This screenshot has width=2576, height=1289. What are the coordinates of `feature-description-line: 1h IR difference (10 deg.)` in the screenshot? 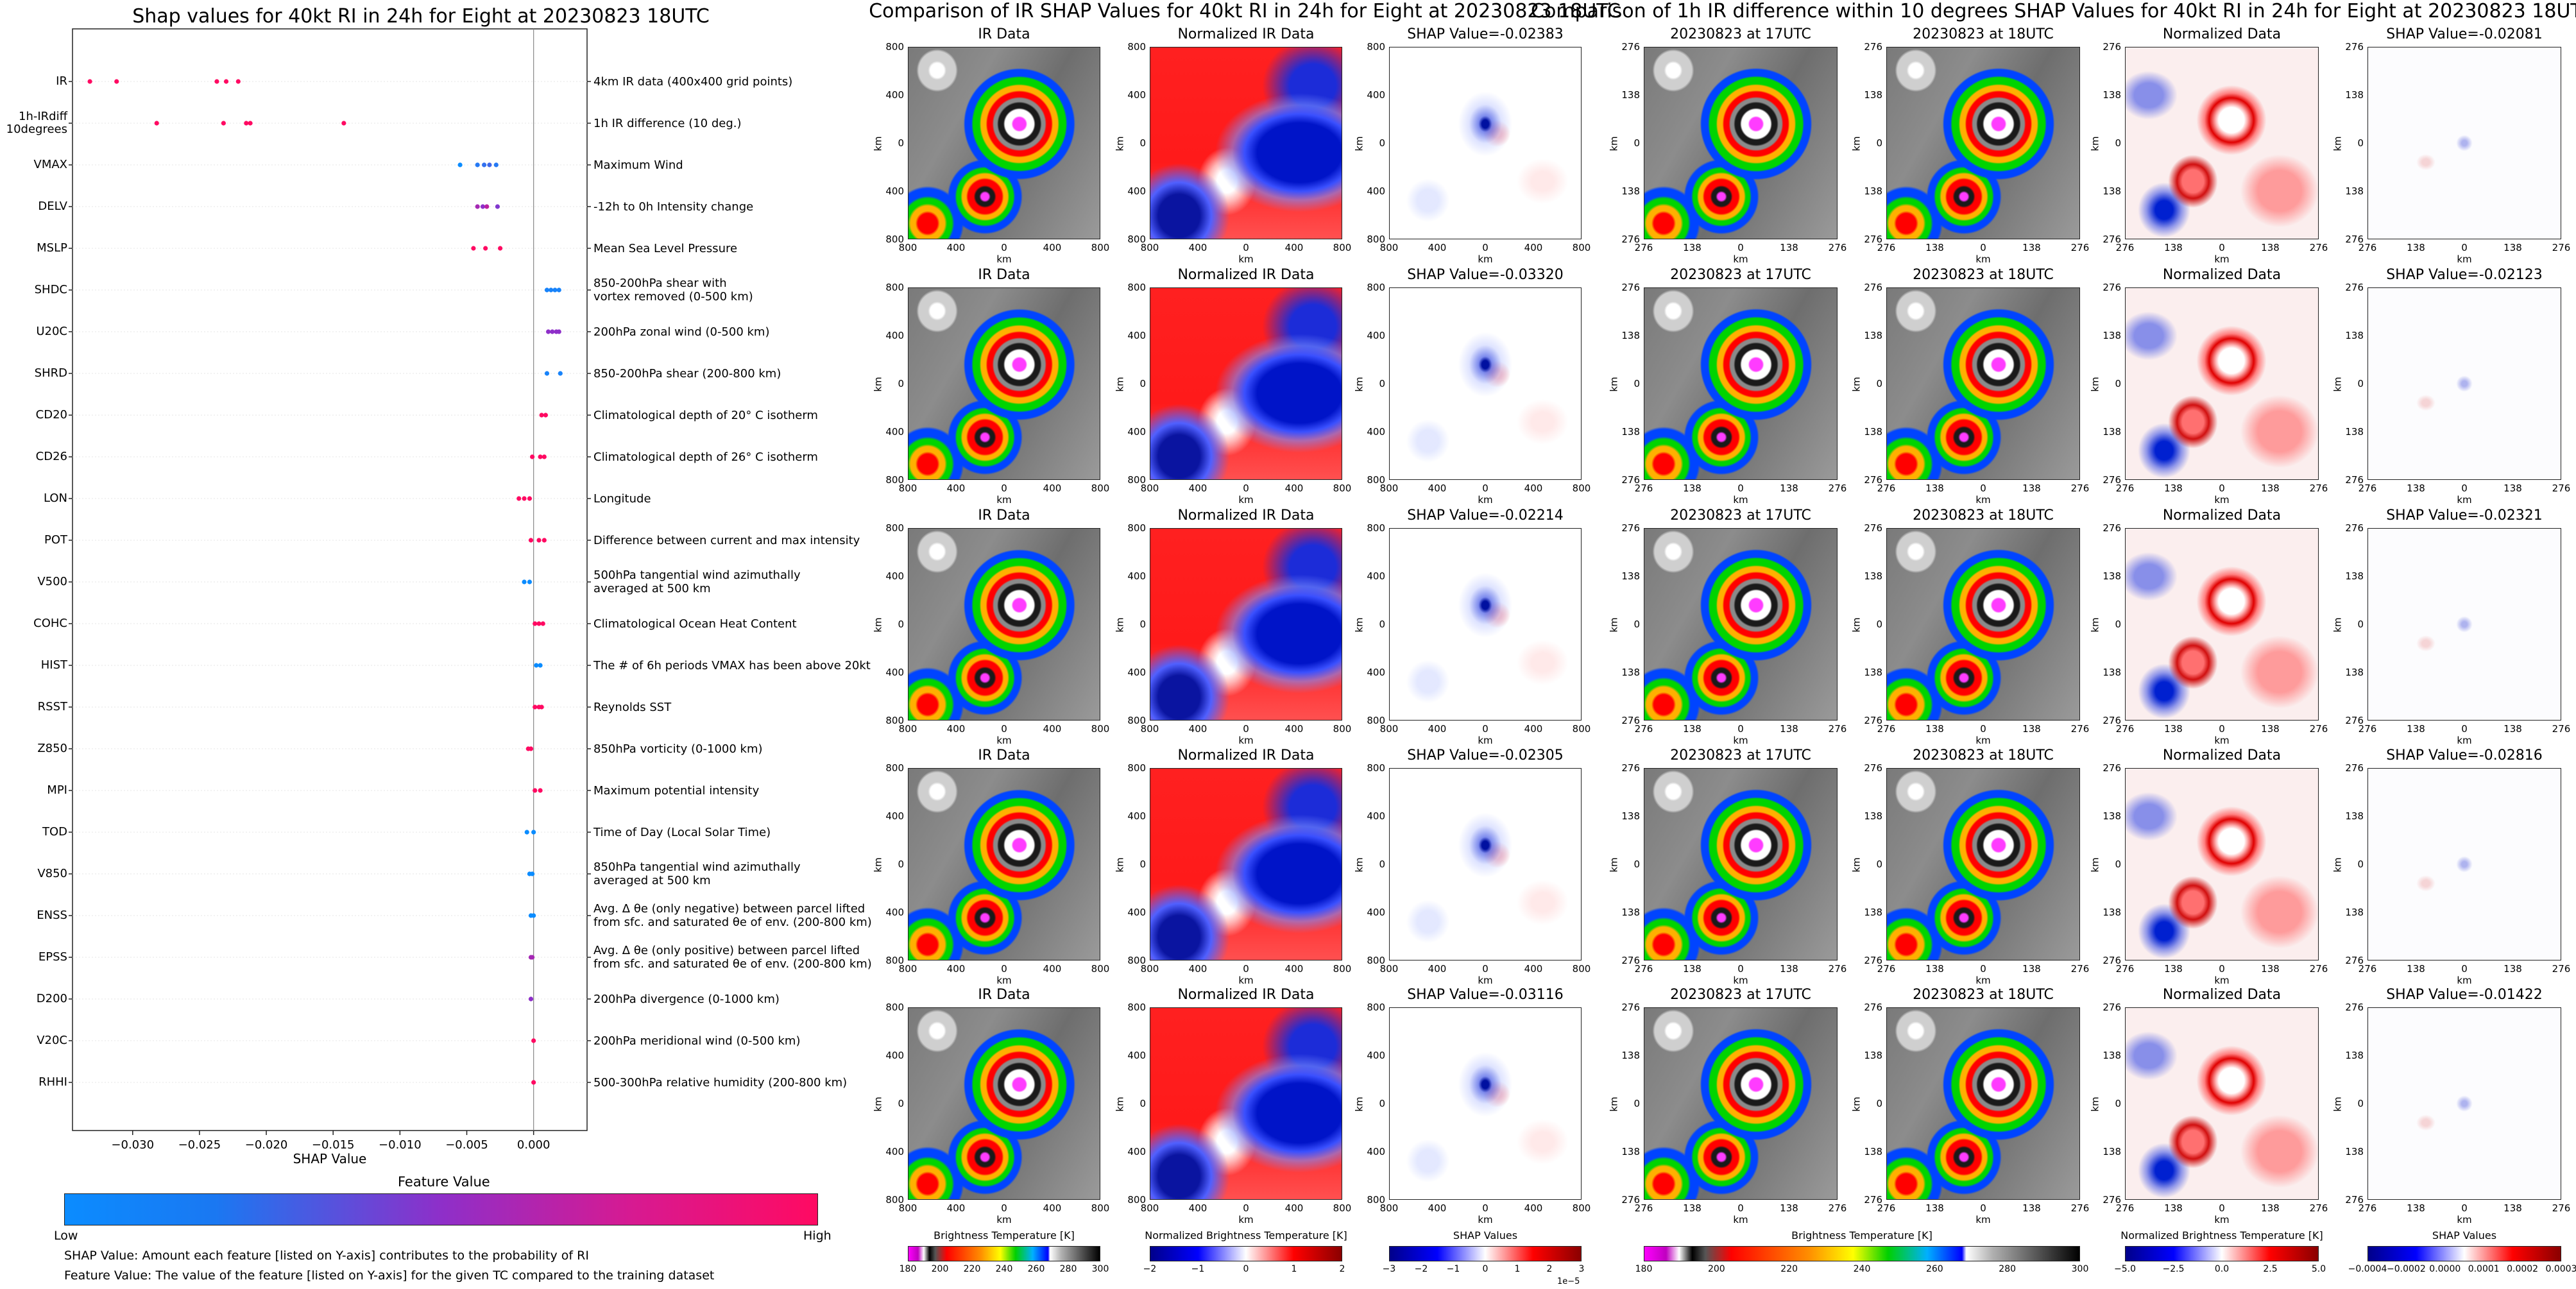 It's located at (667, 123).